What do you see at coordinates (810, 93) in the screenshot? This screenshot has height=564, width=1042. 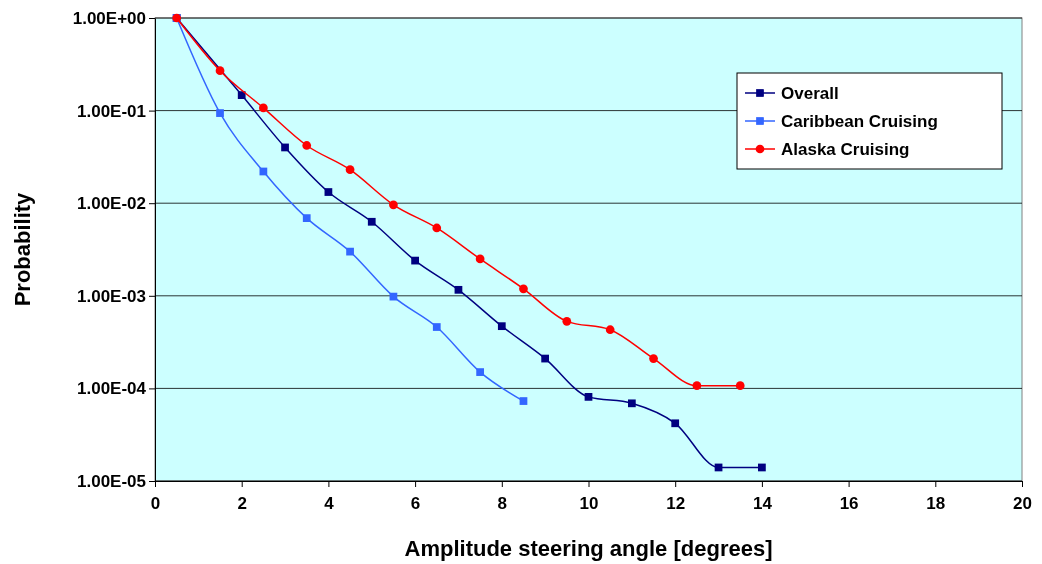 I see `legend-label: Overall` at bounding box center [810, 93].